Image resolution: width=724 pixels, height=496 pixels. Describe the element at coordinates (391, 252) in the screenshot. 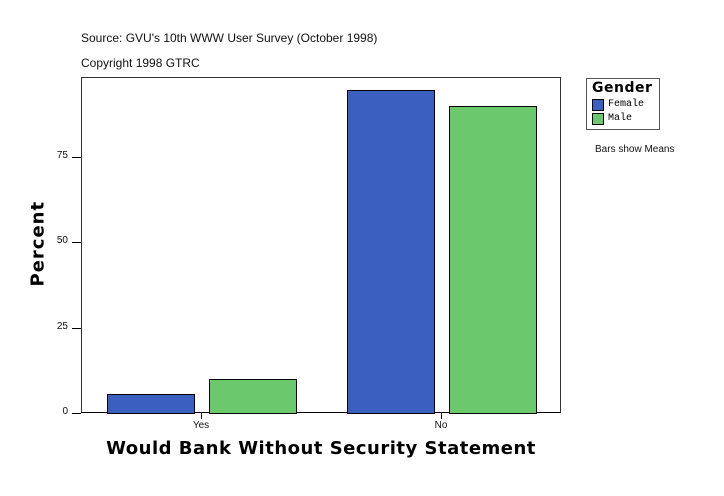

I see `bar-no-female` at that location.